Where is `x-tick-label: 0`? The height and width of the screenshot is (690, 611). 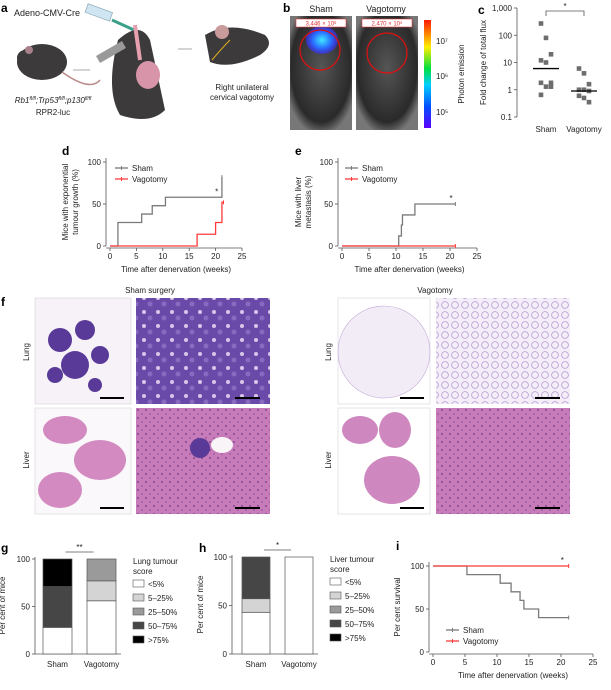 x-tick-label: 0 is located at coordinates (433, 662).